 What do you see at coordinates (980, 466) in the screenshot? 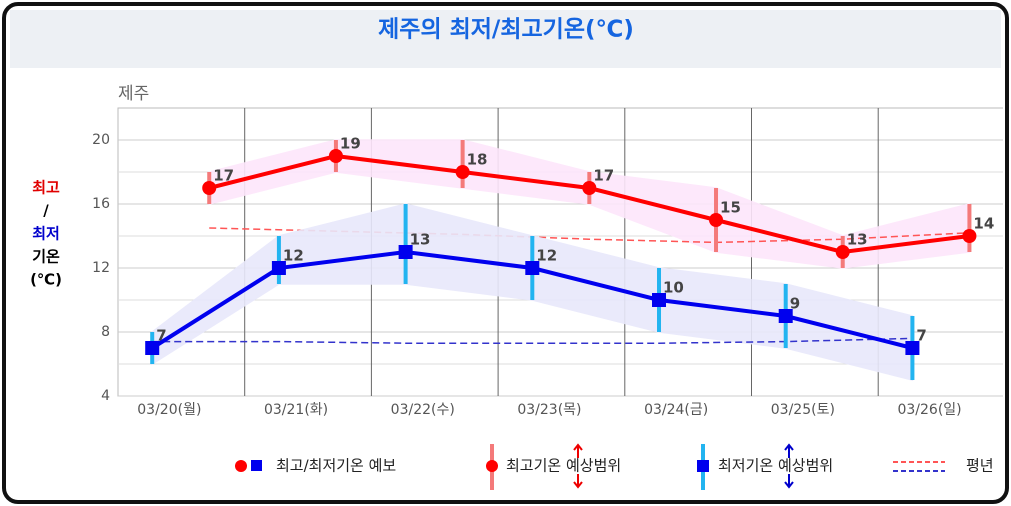
I see `legend-label: 평년` at bounding box center [980, 466].